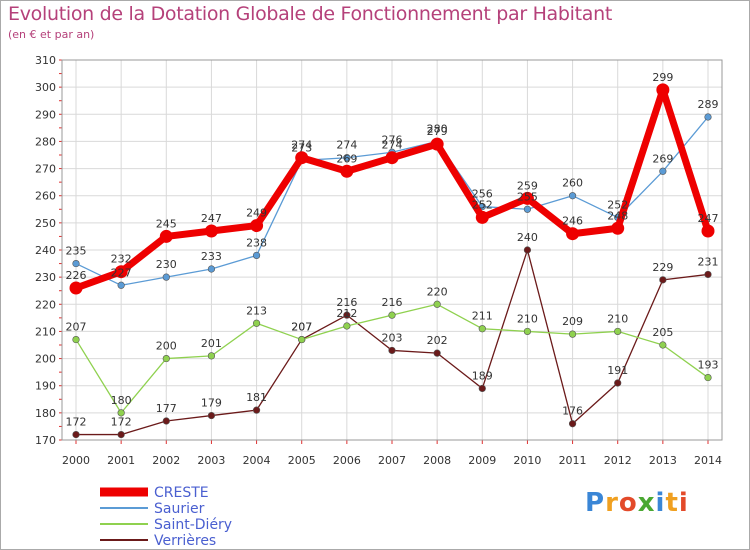 The image size is (750, 550). Describe the element at coordinates (482, 316) in the screenshot. I see `data-label: 211` at that location.